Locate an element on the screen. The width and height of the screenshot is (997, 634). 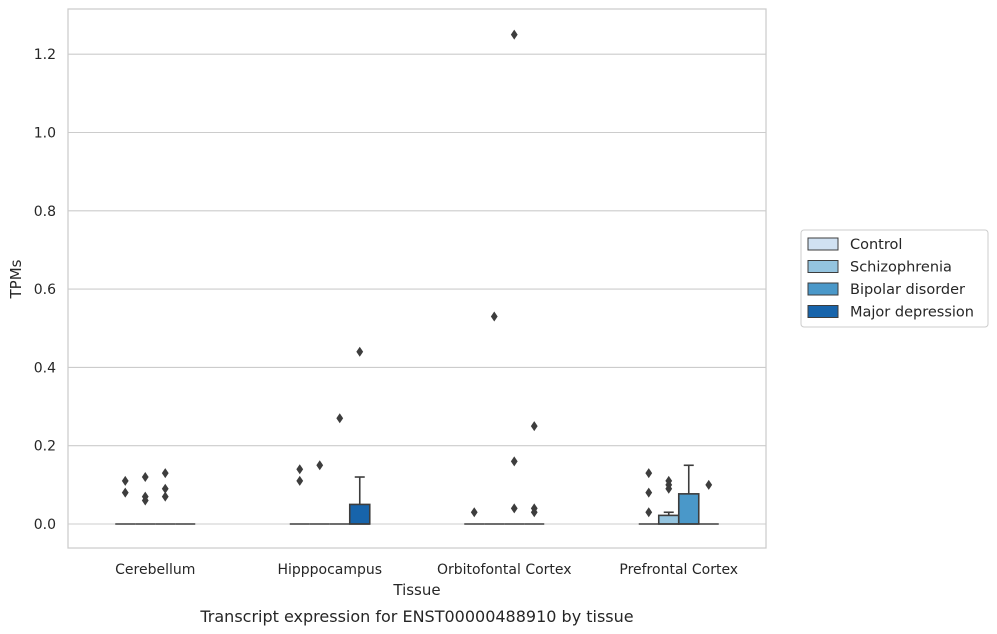
legend-item: Major depression is located at coordinates (890, 313).